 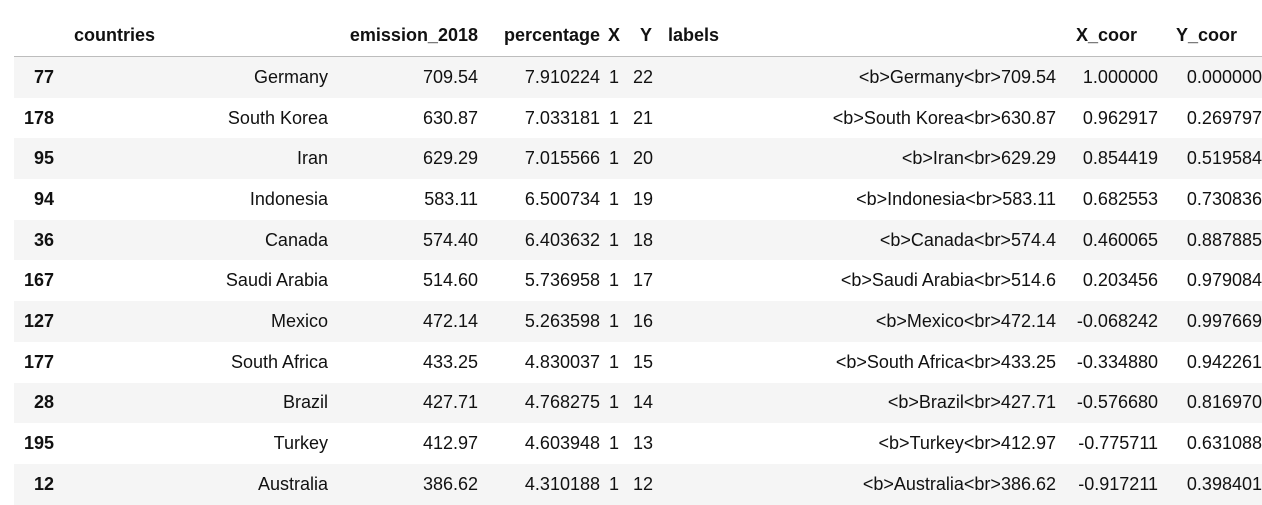 What do you see at coordinates (39, 321) in the screenshot?
I see `cell-index: 127` at bounding box center [39, 321].